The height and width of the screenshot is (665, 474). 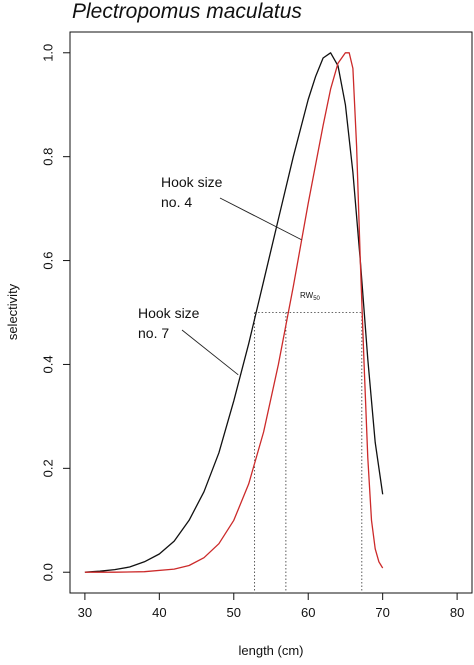 I want to click on y-tick-label: 0.8, so click(x=48, y=157).